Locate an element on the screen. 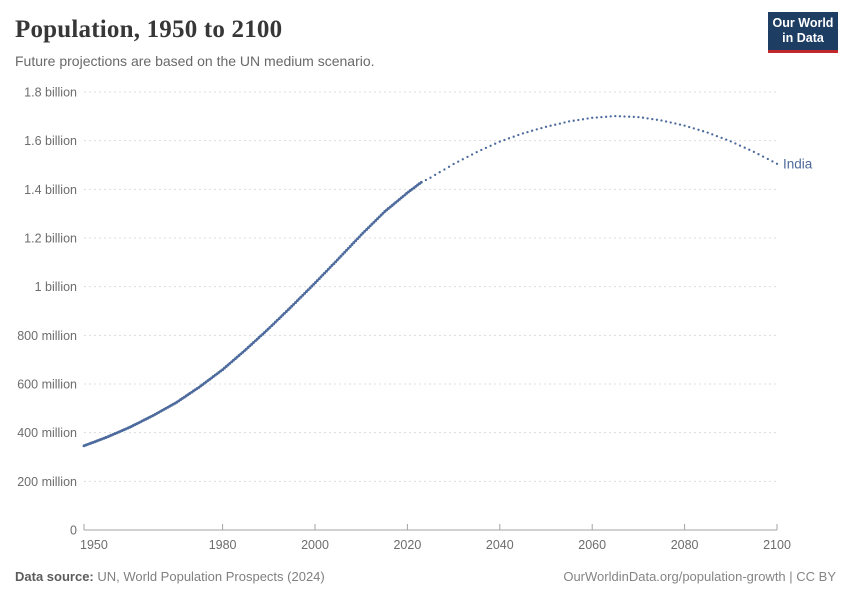  y-axis-tick-label: 1.2 billion is located at coordinates (50, 239).